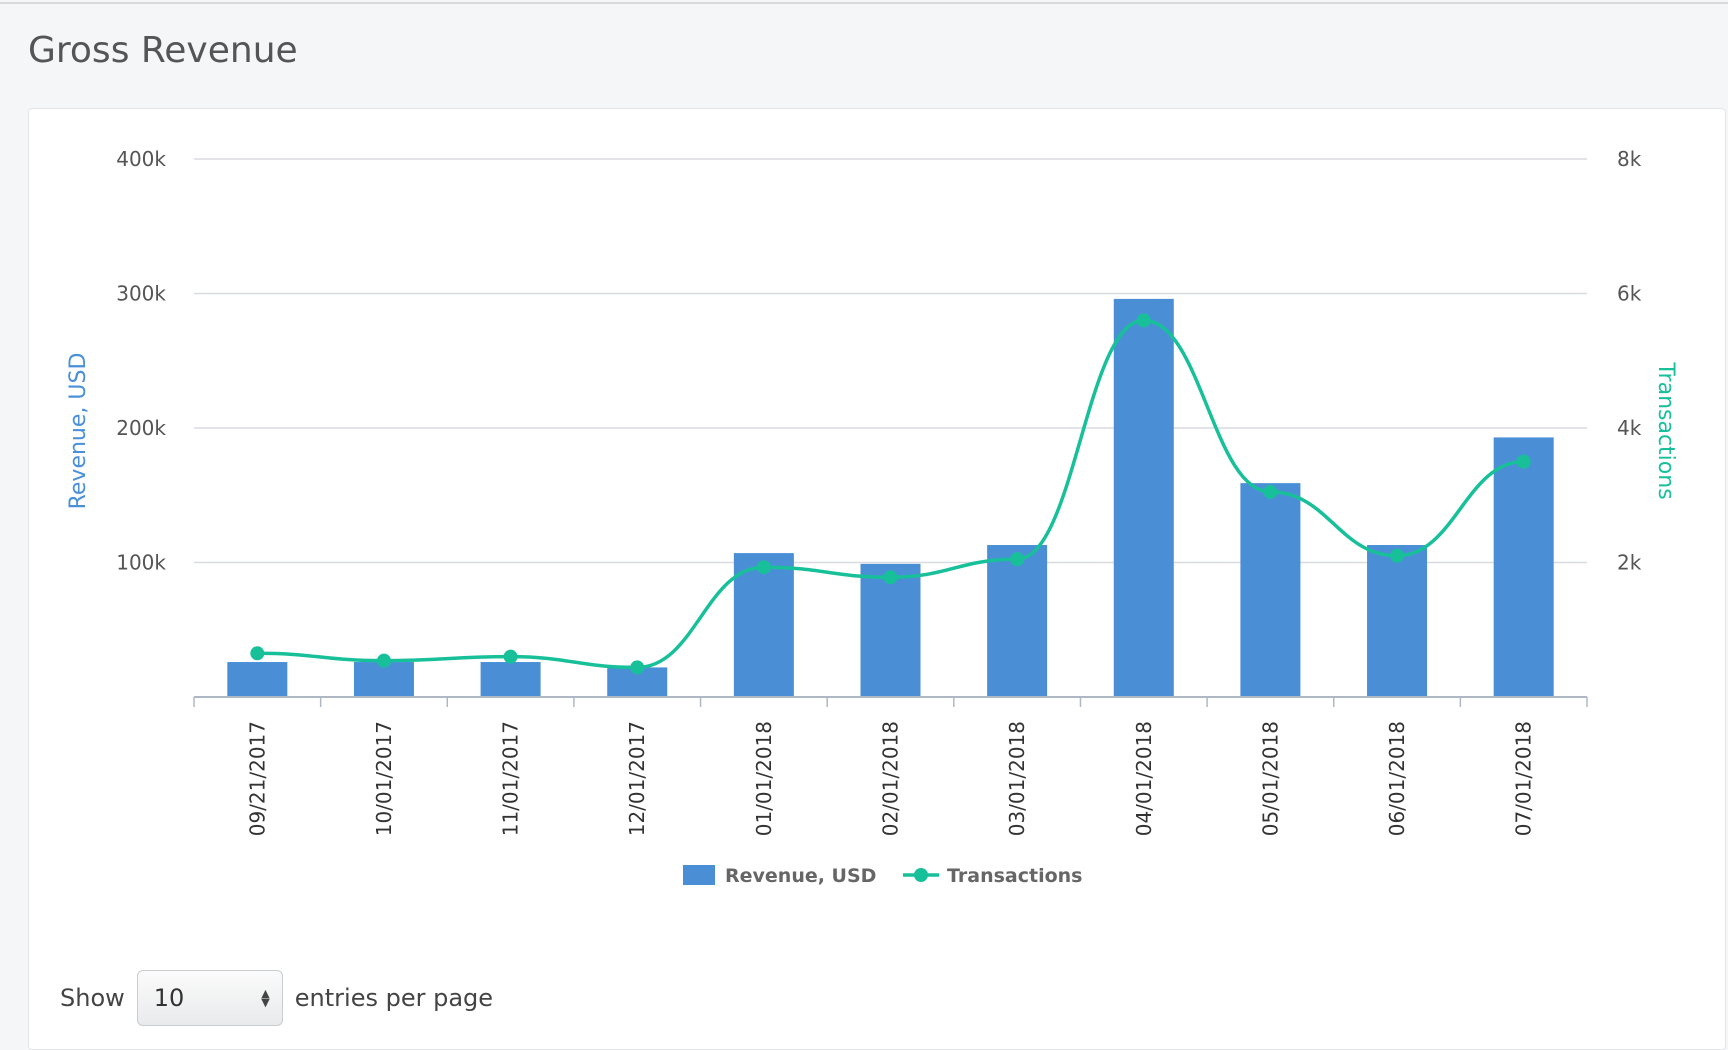  What do you see at coordinates (257, 778) in the screenshot?
I see `x-tick-label: 09/21/2017` at bounding box center [257, 778].